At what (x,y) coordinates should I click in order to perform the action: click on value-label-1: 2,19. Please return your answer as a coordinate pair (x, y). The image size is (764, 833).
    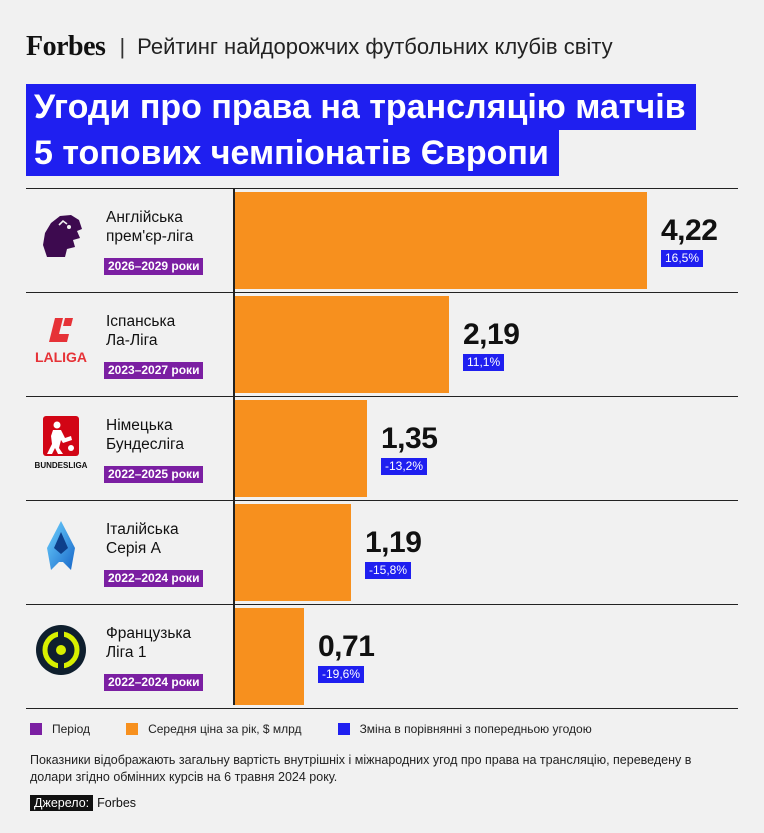
    Looking at the image, I should click on (491, 334).